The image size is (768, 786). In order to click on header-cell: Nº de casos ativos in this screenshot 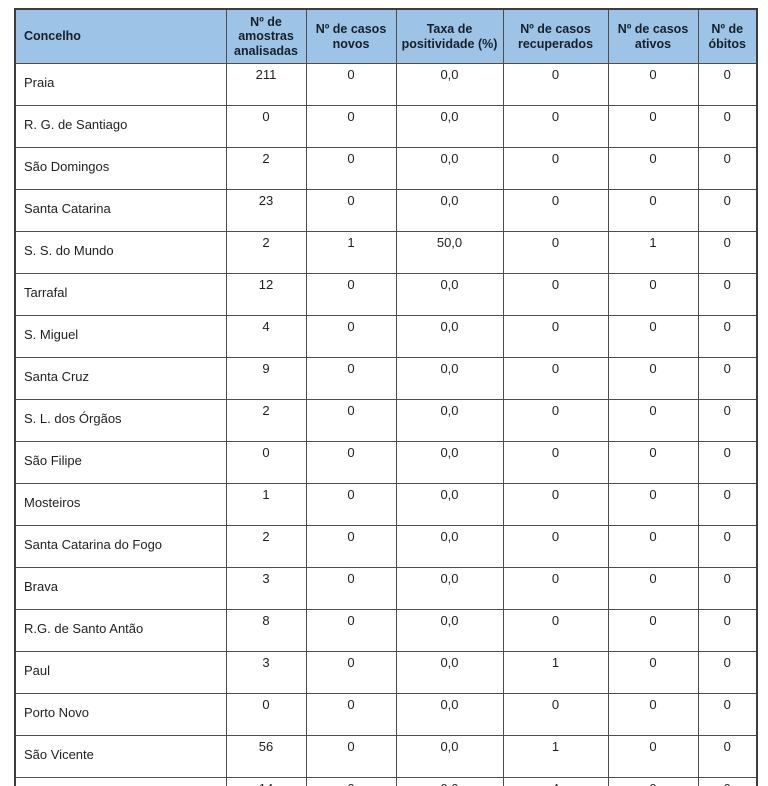, I will do `click(653, 36)`.